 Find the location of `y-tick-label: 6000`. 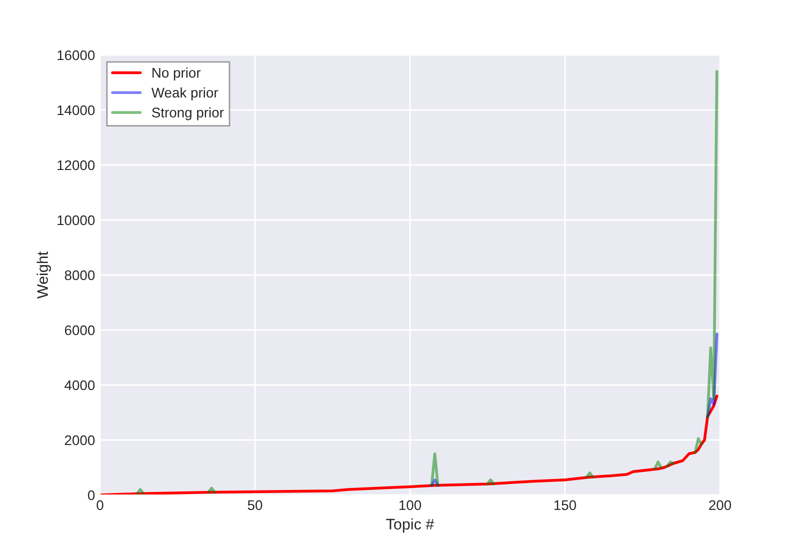

y-tick-label: 6000 is located at coordinates (79, 330).